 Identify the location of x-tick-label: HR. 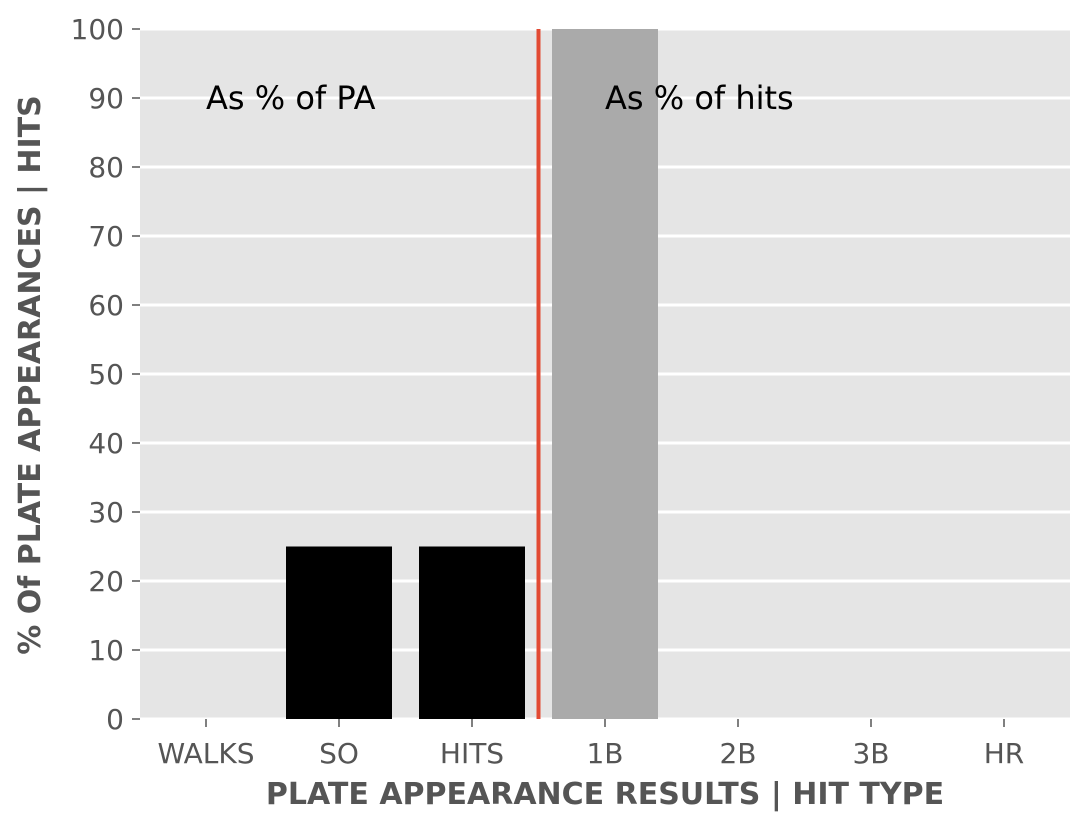
(1004, 753).